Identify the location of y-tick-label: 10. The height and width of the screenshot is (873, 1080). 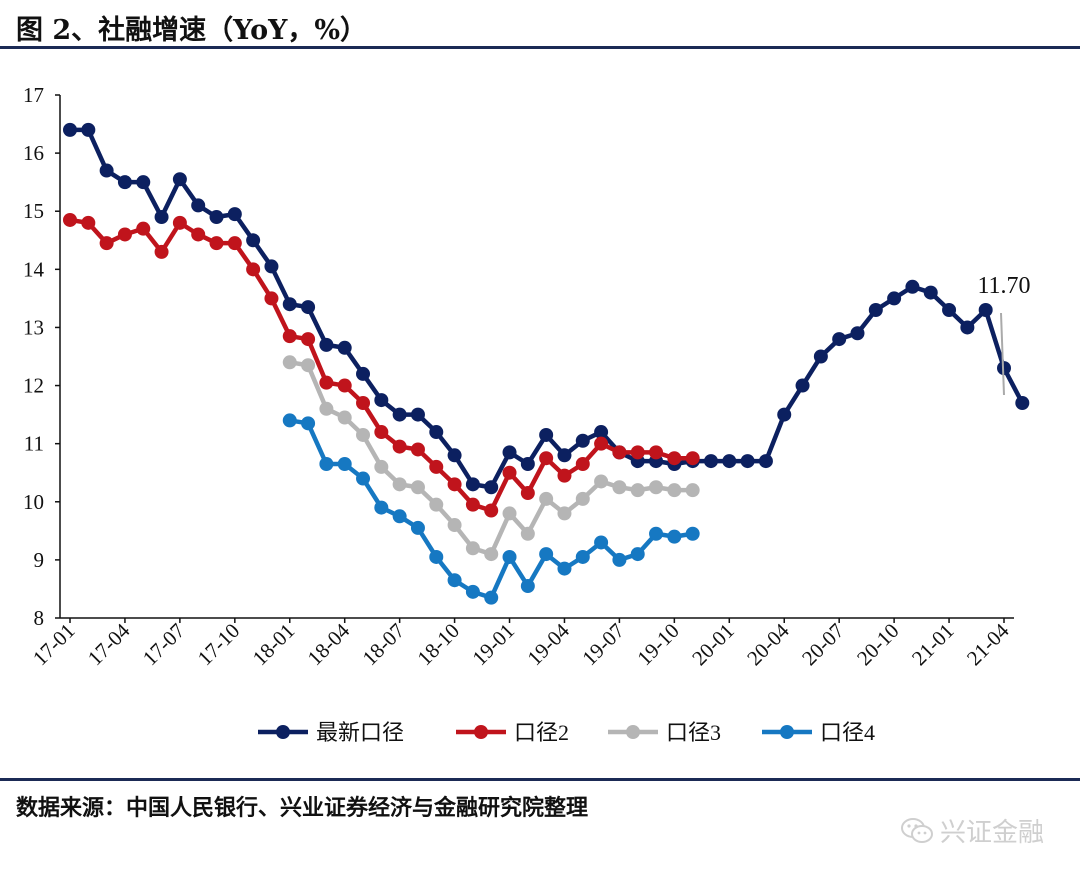
(33, 502).